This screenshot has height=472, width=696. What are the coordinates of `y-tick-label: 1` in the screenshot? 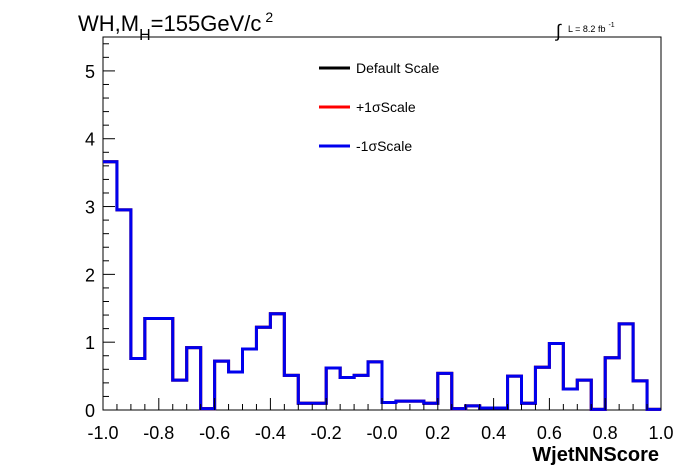 It's located at (90, 343).